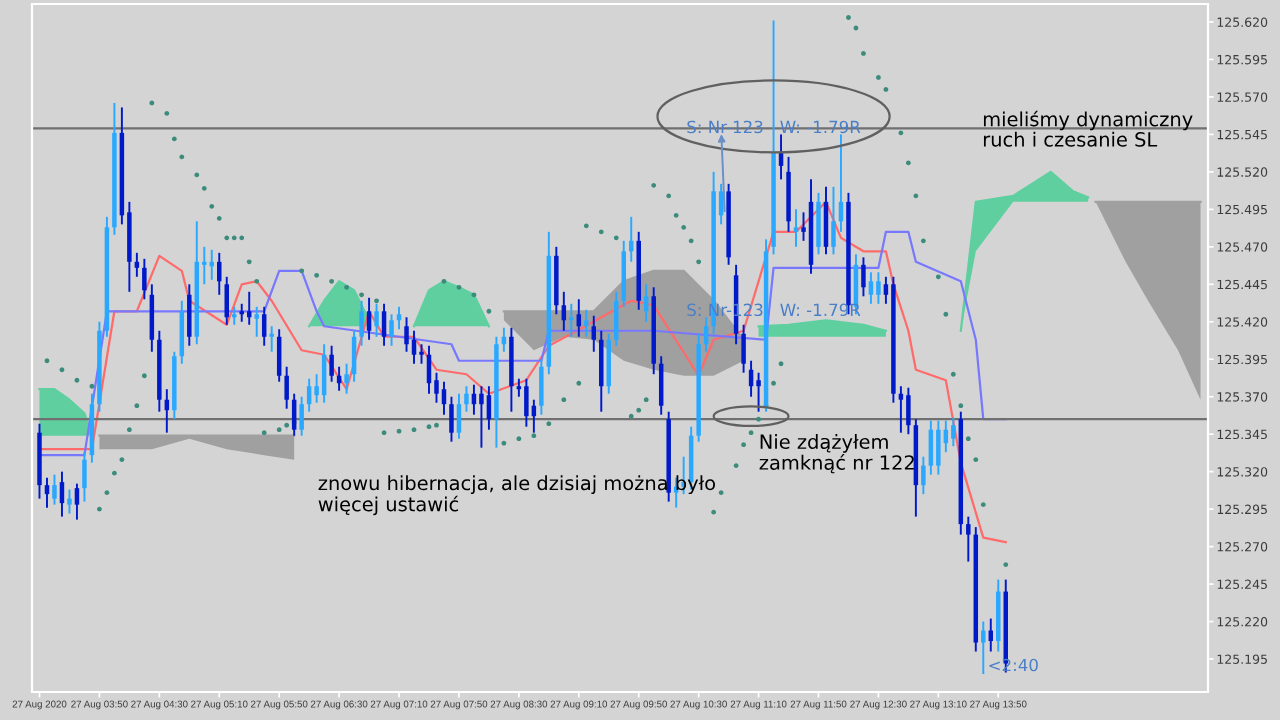 The width and height of the screenshot is (1280, 720). Describe the element at coordinates (1088, 128) in the screenshot. I see `annotation: mieliśmy dynamiczny ruch i czesanie SL` at that location.